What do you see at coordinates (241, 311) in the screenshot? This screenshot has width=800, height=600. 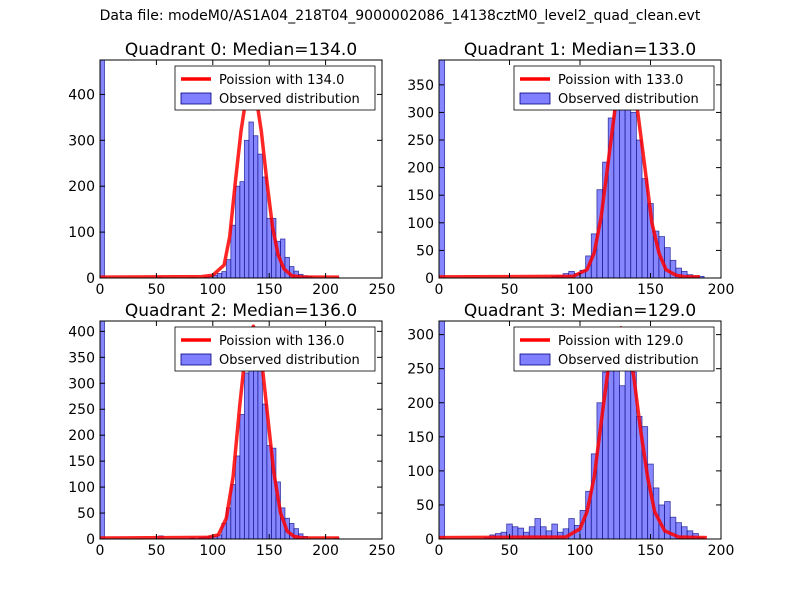 I see `chart-title: Quadrant 2: Median=136.0` at bounding box center [241, 311].